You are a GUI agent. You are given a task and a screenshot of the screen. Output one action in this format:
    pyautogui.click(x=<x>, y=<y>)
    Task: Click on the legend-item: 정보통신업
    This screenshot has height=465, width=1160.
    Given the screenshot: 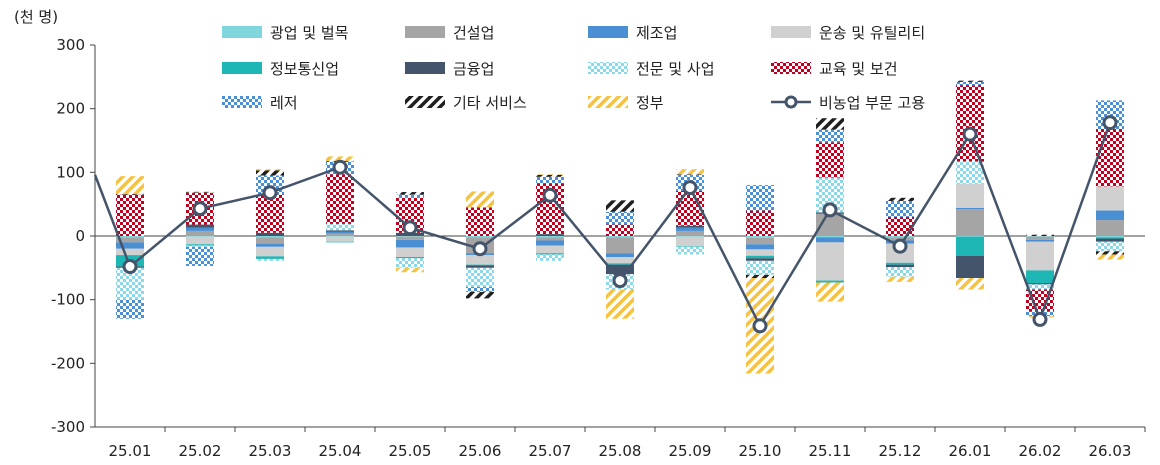 What is the action you would take?
    pyautogui.click(x=280, y=69)
    